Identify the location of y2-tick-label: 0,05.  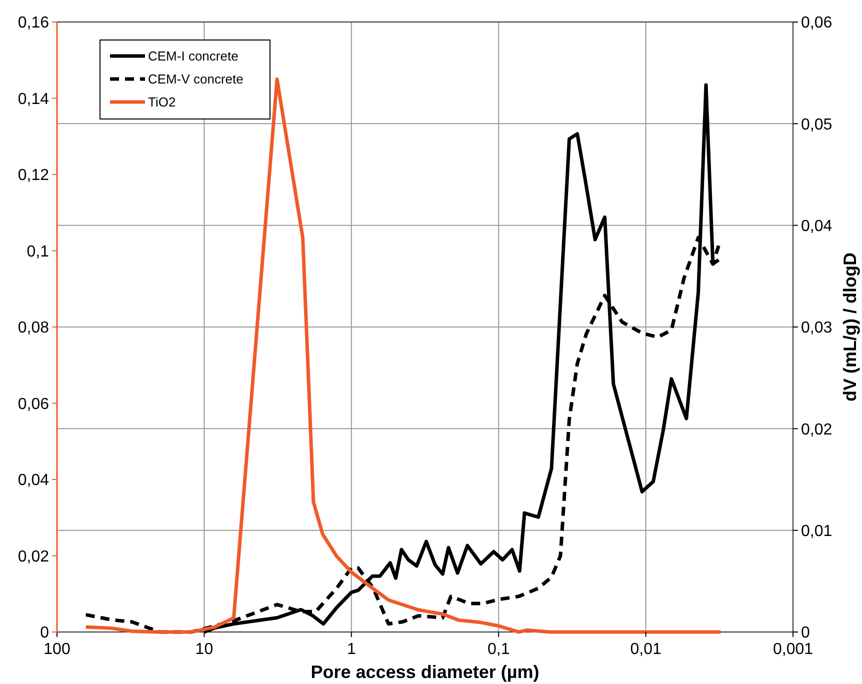
(816, 125).